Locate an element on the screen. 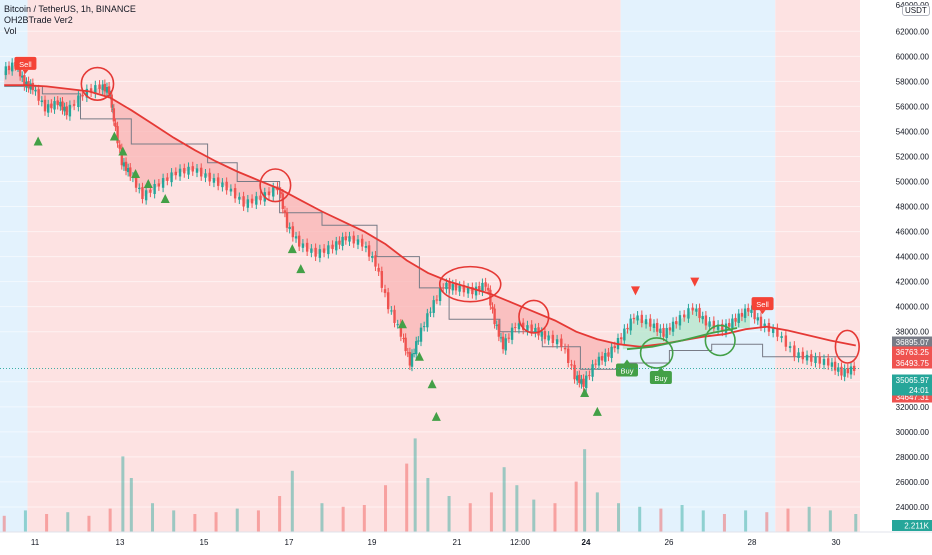 Image resolution: width=932 pixels, height=555 pixels. indicator-name: OH2BTrade Ver2 is located at coordinates (38, 20).